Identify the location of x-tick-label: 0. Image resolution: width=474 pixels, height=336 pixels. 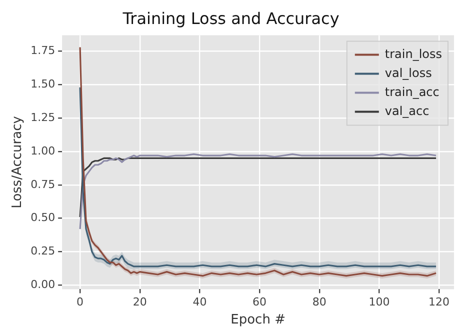
(80, 302).